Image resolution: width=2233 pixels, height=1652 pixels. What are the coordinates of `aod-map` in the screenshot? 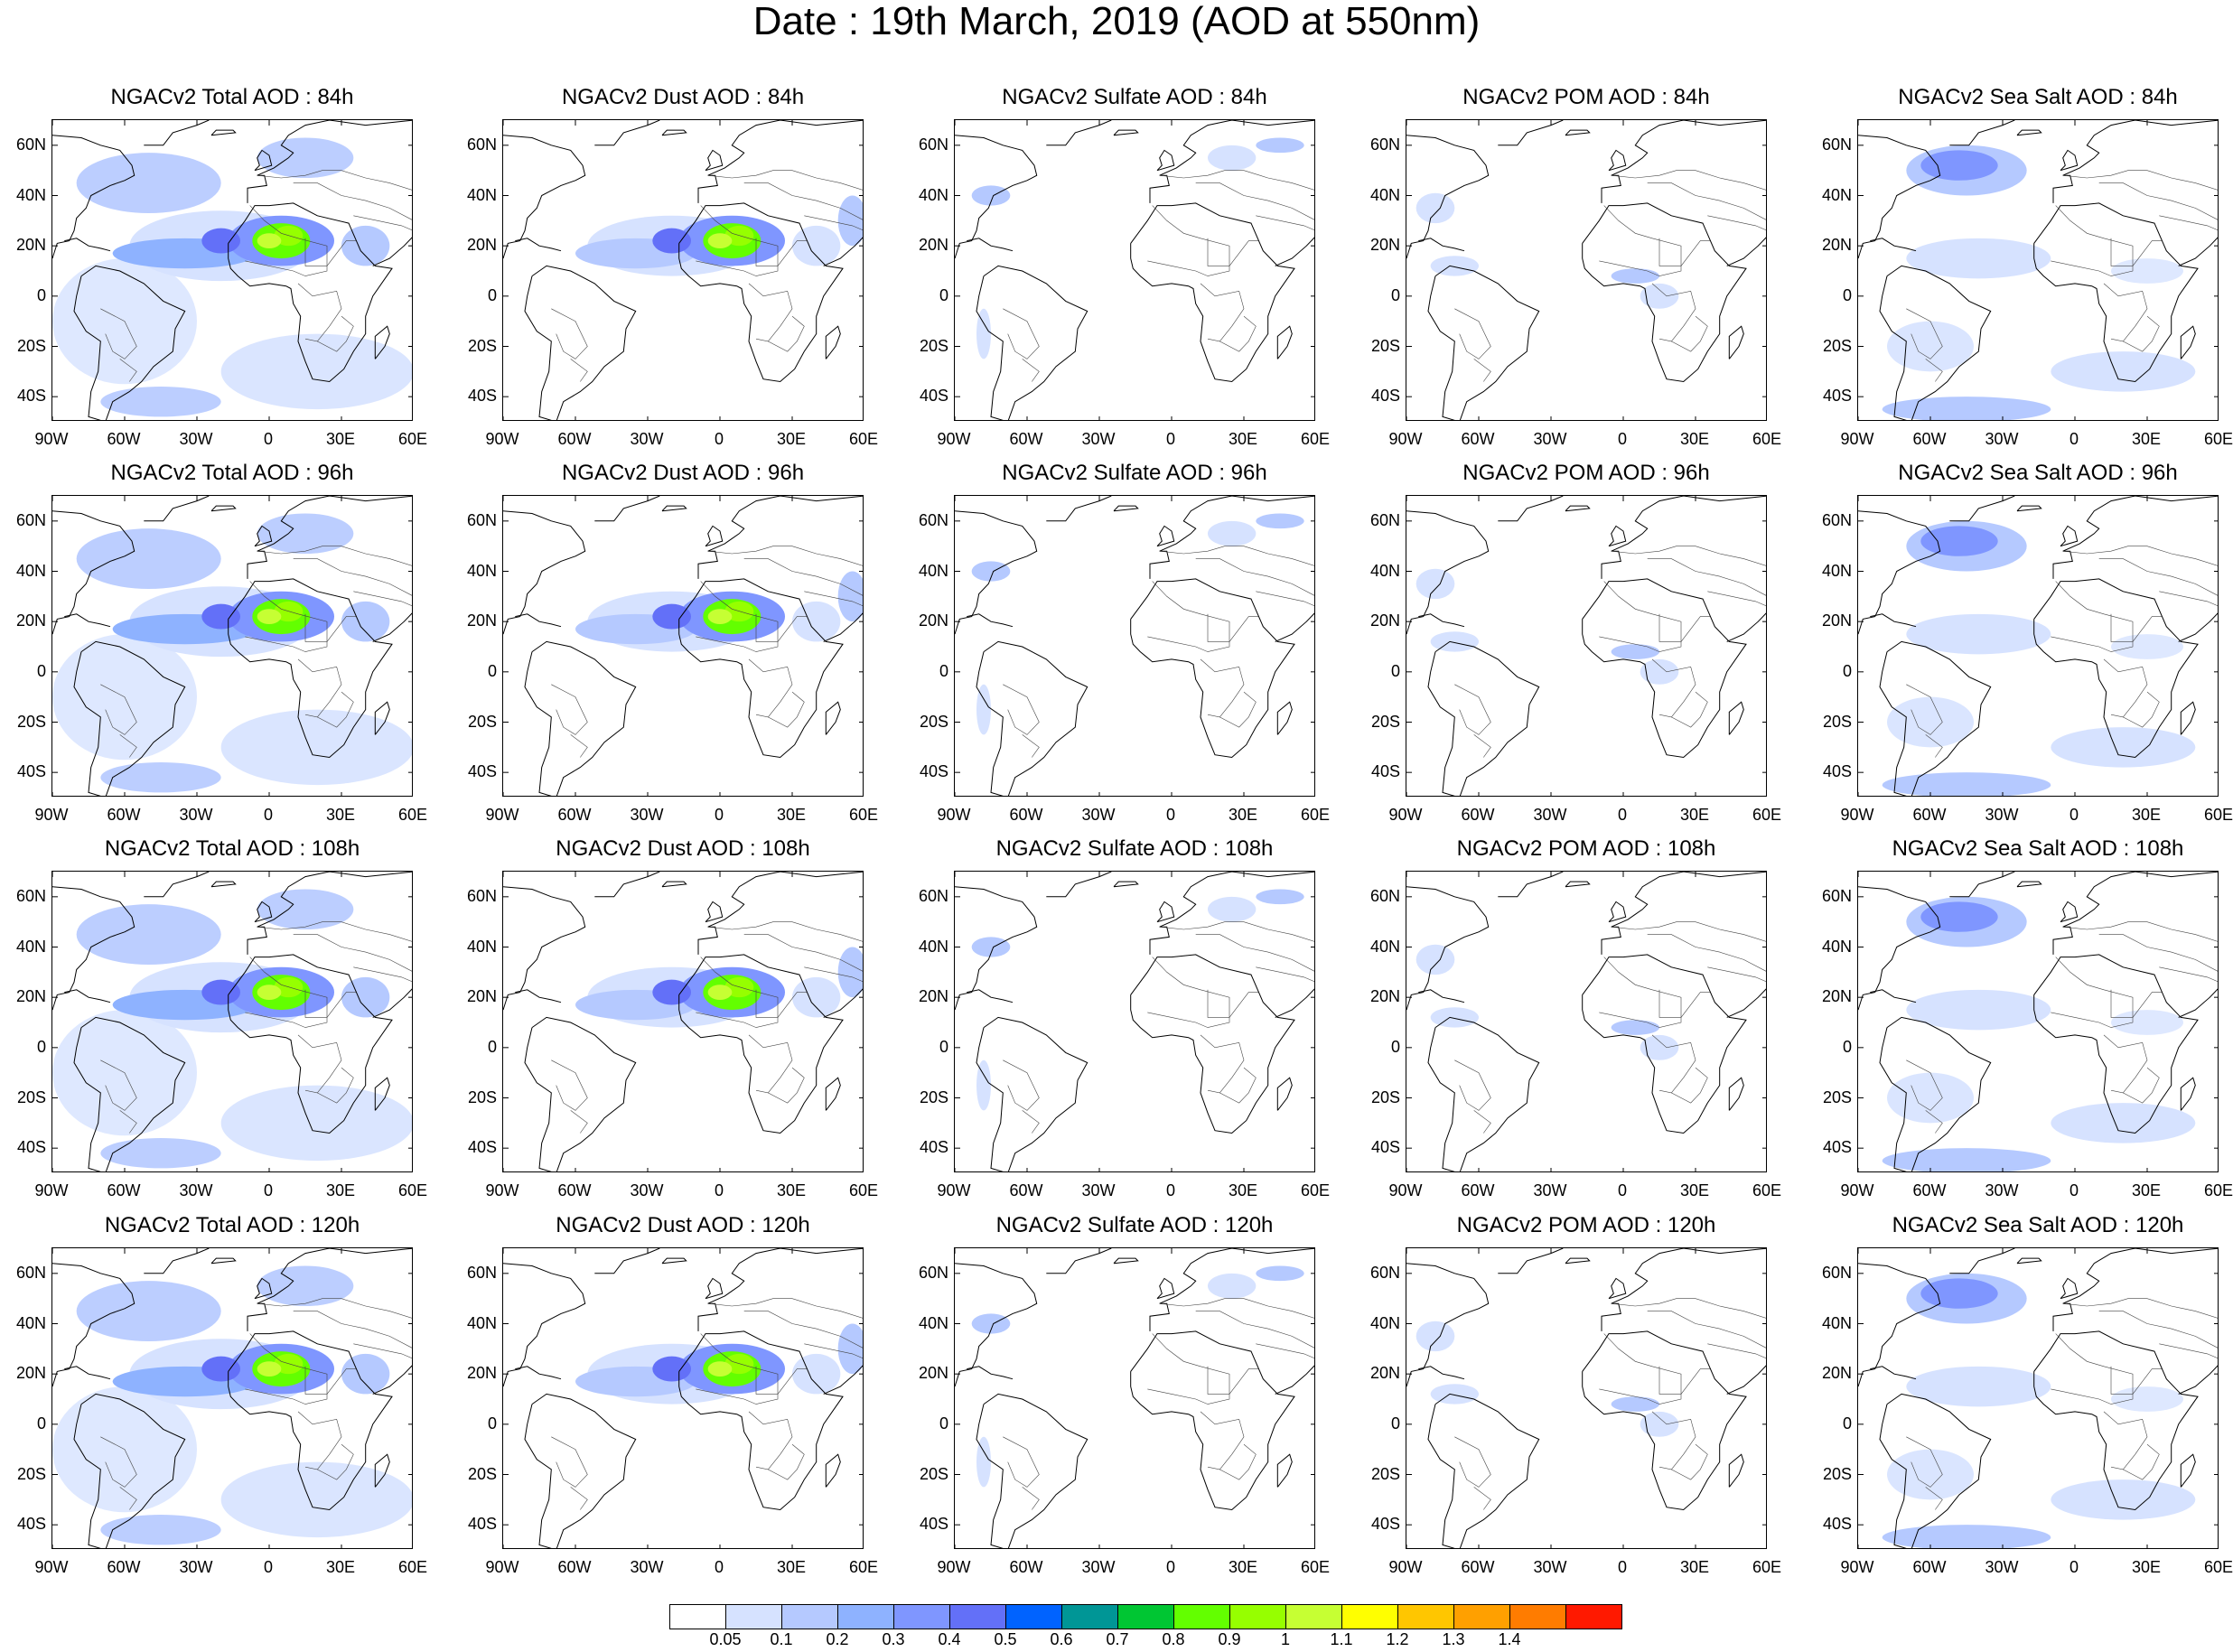 It's located at (2038, 270).